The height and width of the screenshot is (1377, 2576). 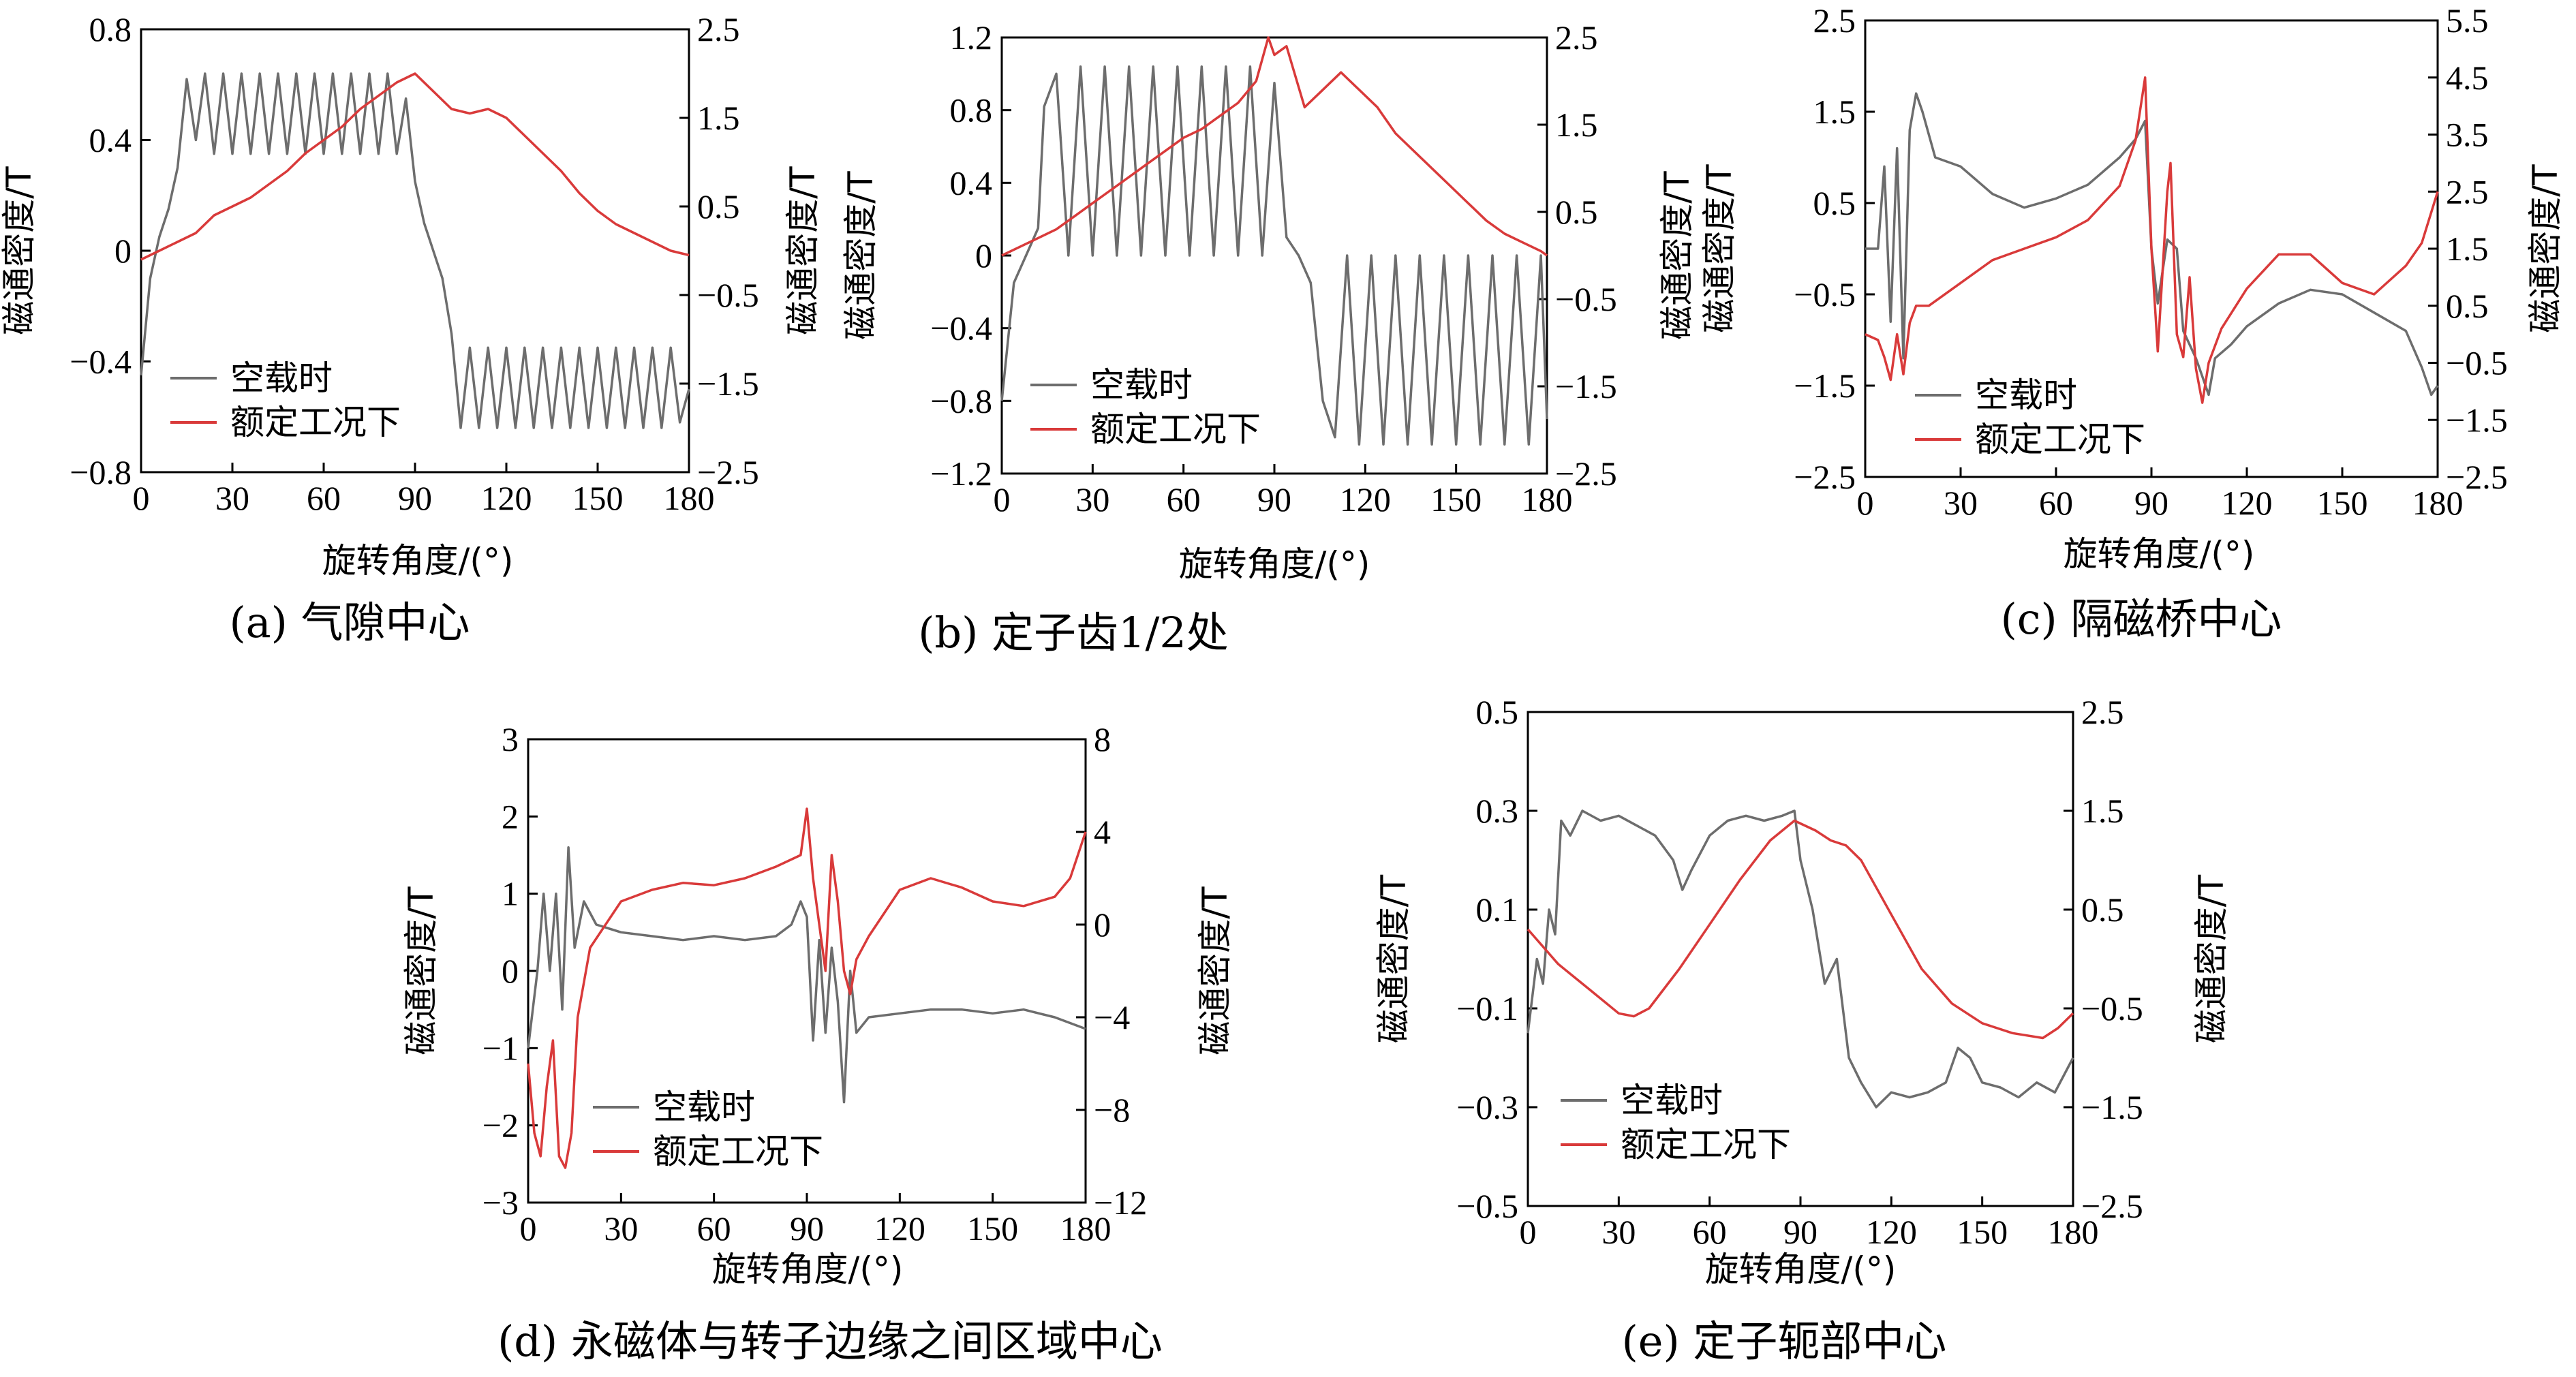 What do you see at coordinates (1487, 1008) in the screenshot?
I see `y-left-tick-label: −0.1` at bounding box center [1487, 1008].